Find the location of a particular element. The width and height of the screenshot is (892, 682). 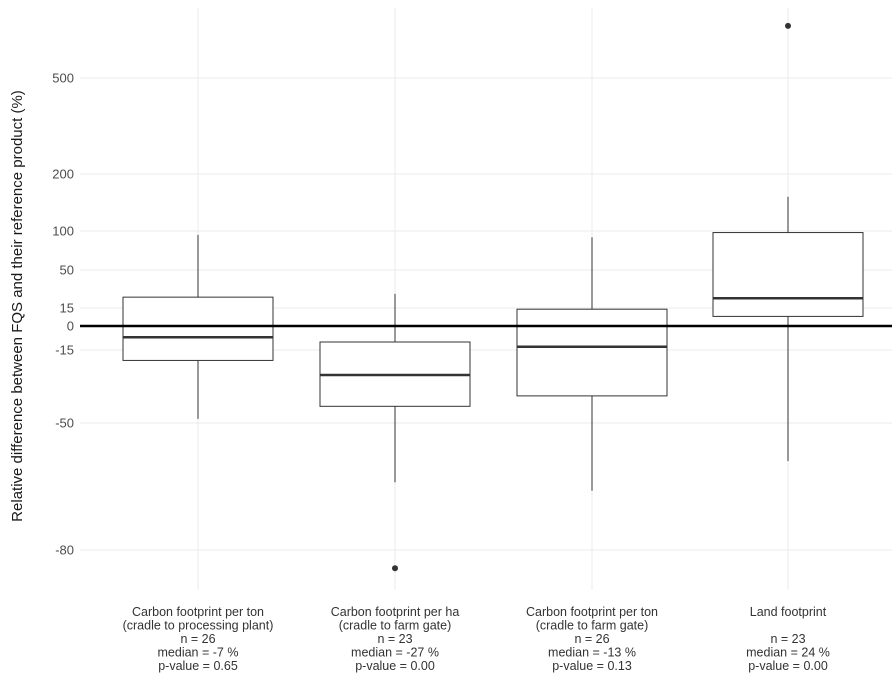

category-label-line: Carbon footprint per ha is located at coordinates (395, 612).